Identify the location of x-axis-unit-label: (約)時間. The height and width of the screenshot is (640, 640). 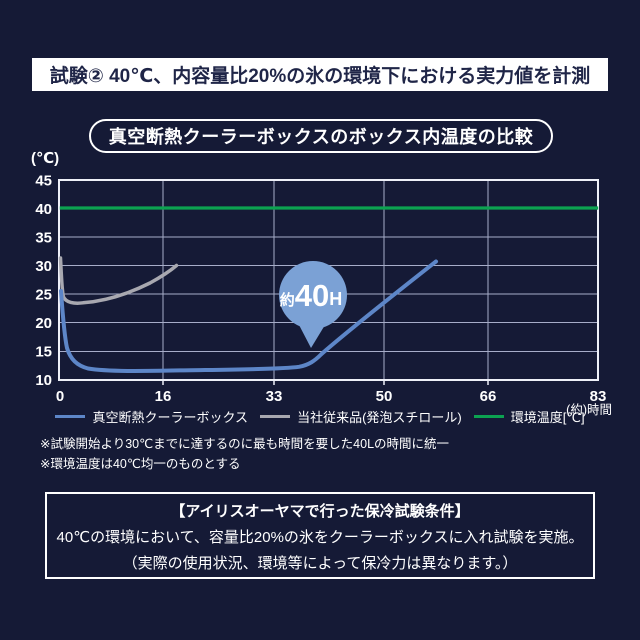
(589, 409).